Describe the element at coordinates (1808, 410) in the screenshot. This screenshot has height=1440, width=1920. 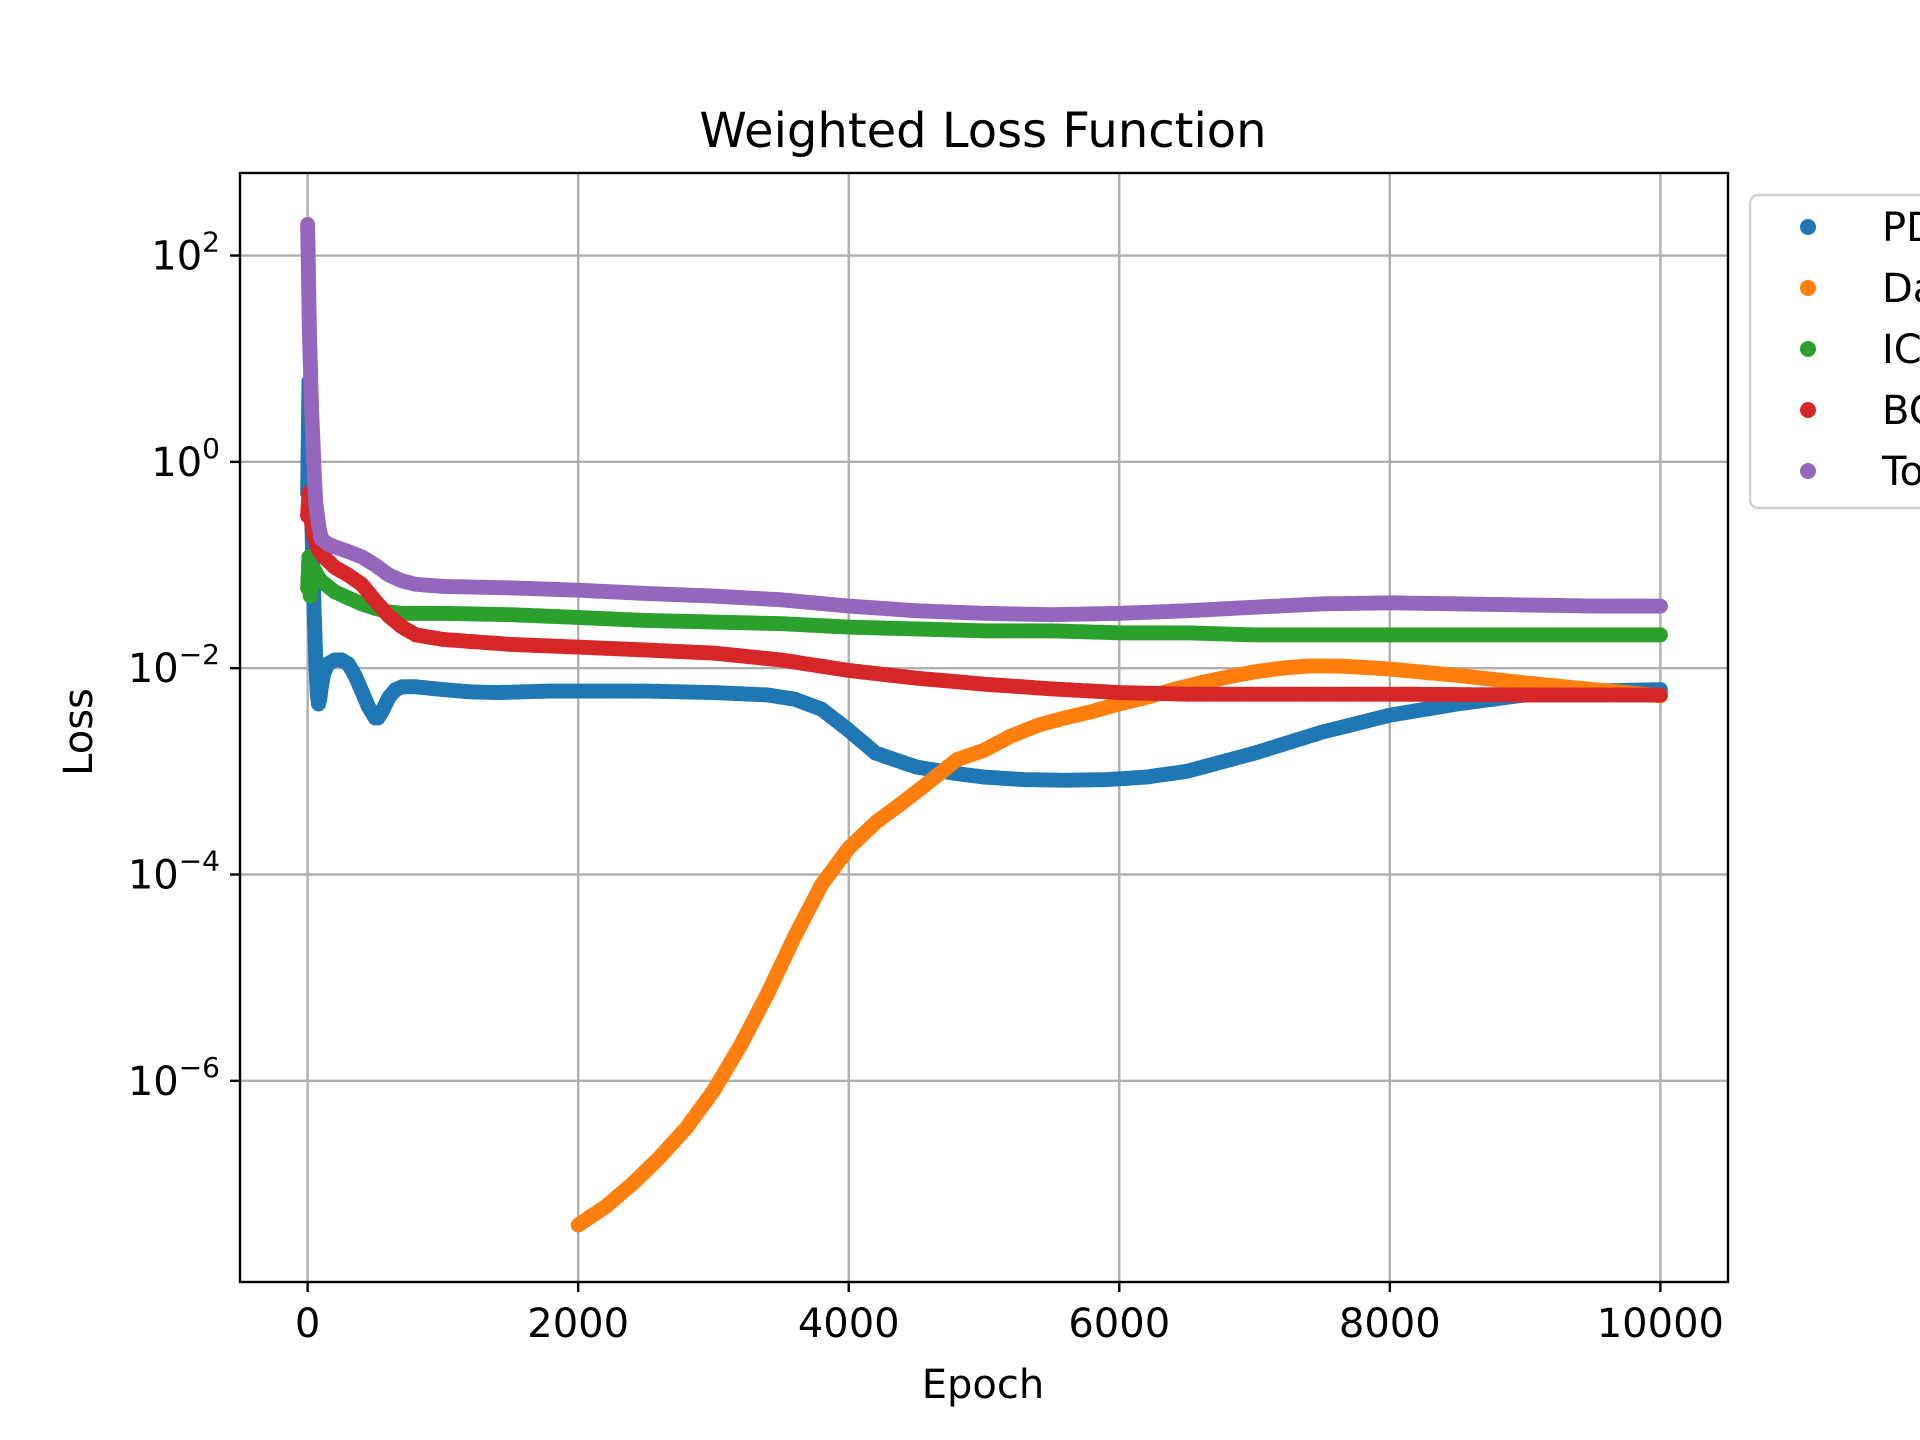
I see `legend-marker-bc` at that location.